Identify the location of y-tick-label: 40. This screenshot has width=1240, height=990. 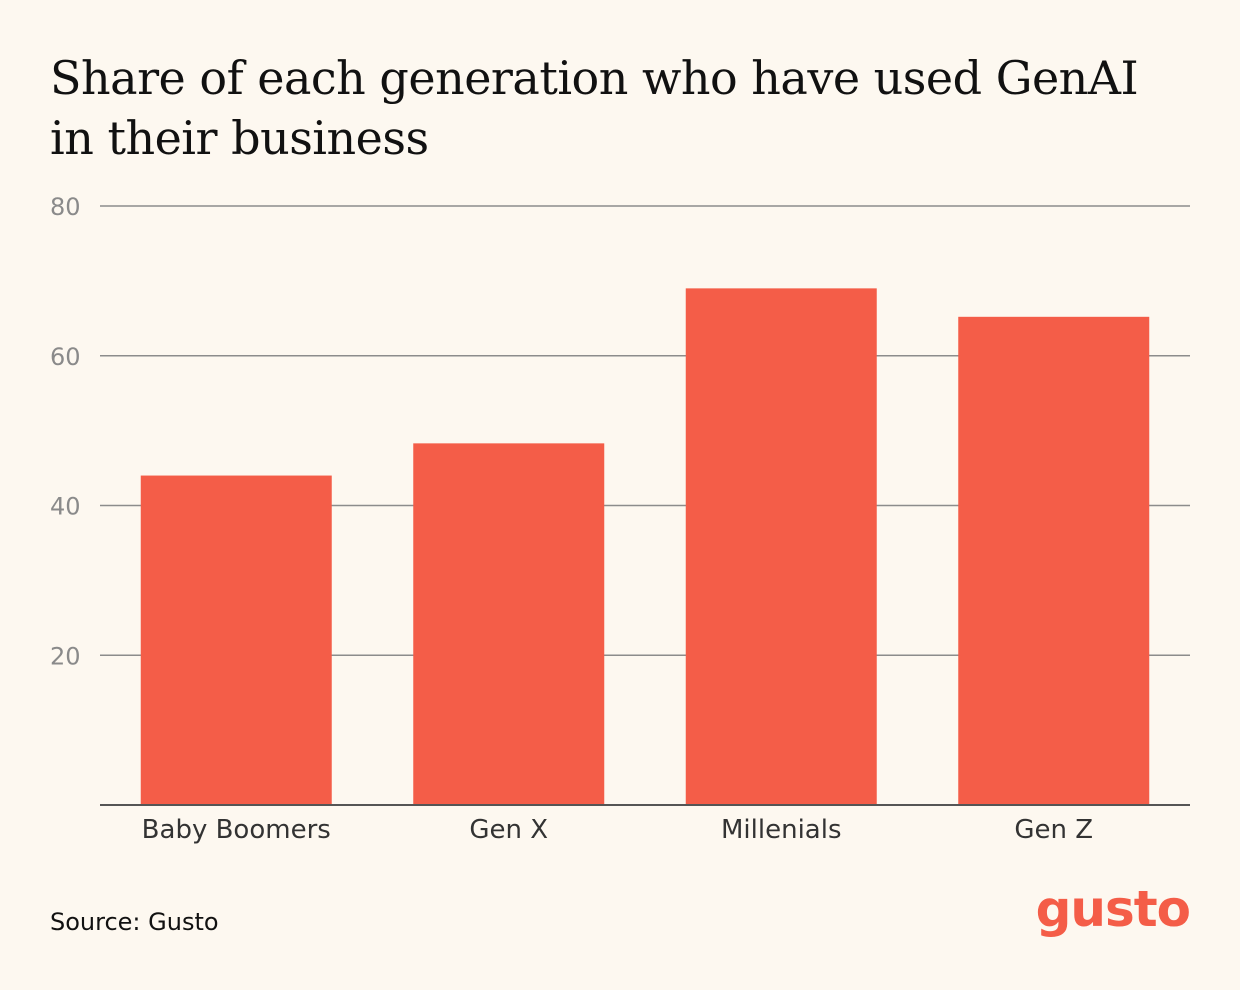
(65, 507).